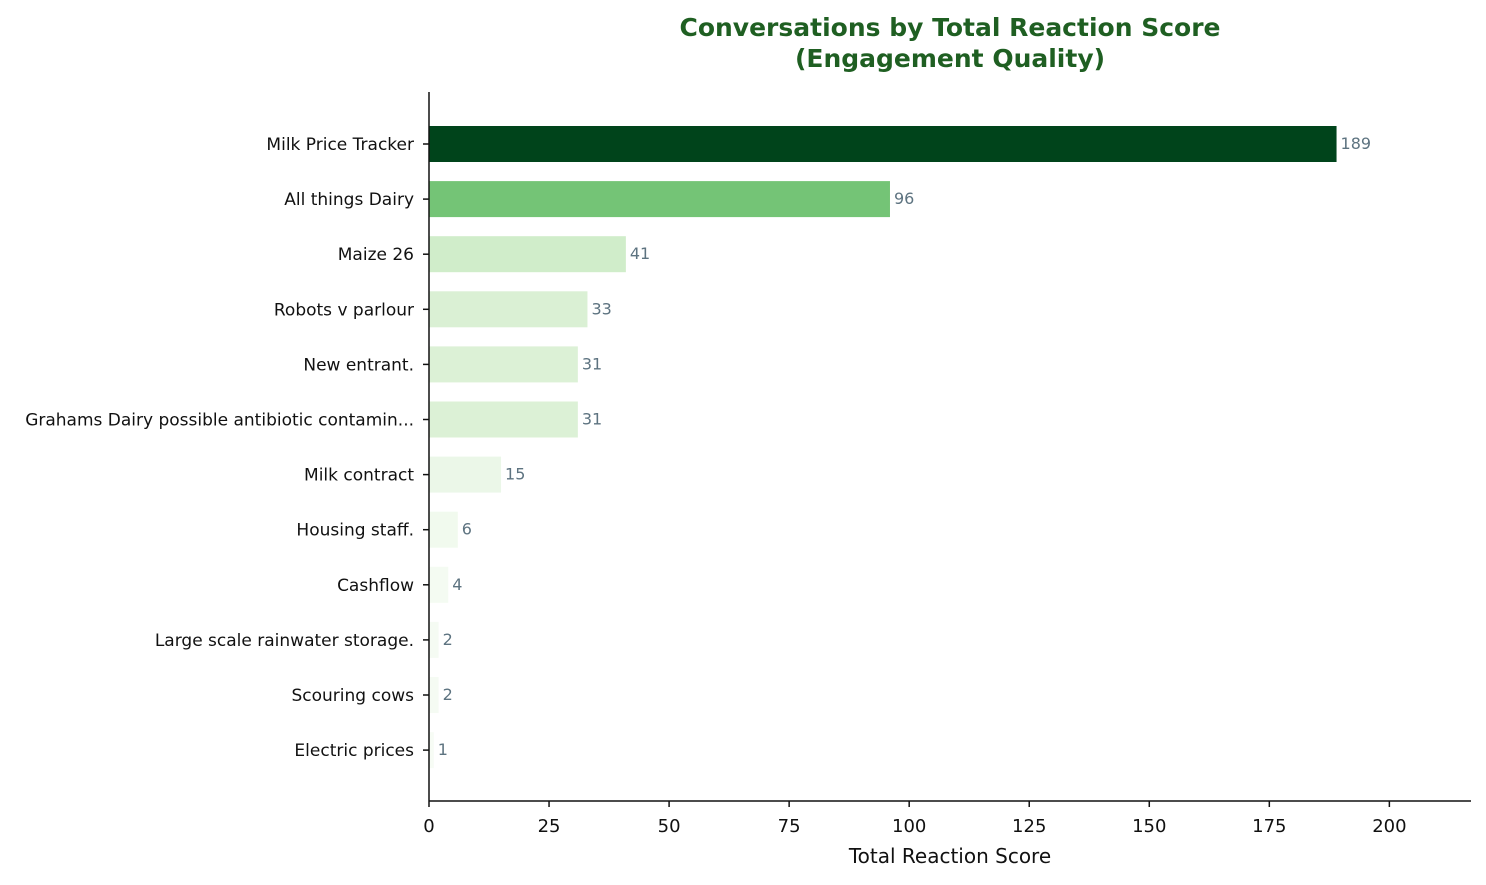 The height and width of the screenshot is (885, 1486). I want to click on category-label-3: Maize 26, so click(376, 255).